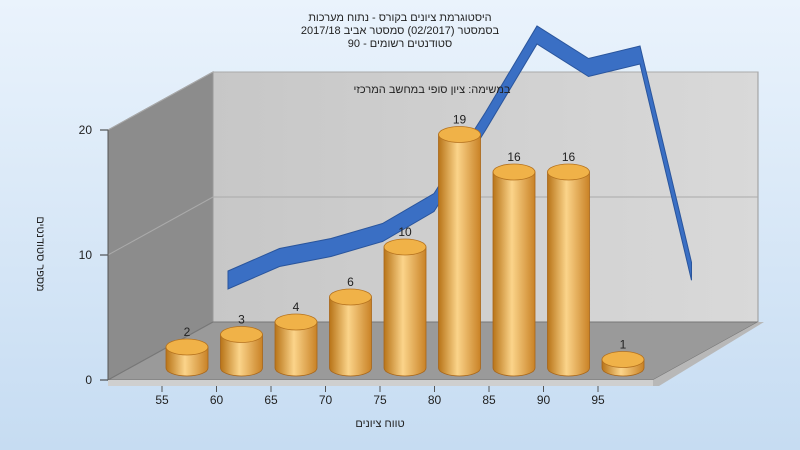 Image resolution: width=800 pixels, height=450 pixels. Describe the element at coordinates (380, 383) in the screenshot. I see `floor-edge` at that location.